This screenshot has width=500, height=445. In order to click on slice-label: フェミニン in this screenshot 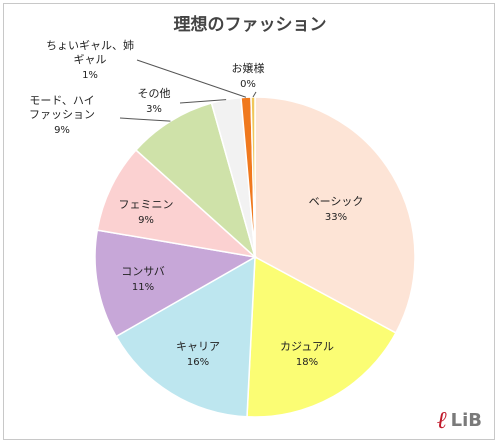, I will do `click(146, 204)`.